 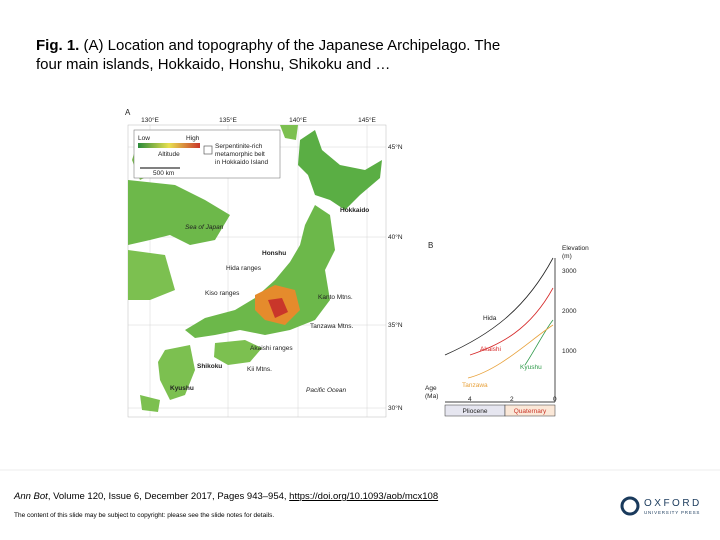 What do you see at coordinates (430, 245) in the screenshot?
I see `panel-label: B` at bounding box center [430, 245].